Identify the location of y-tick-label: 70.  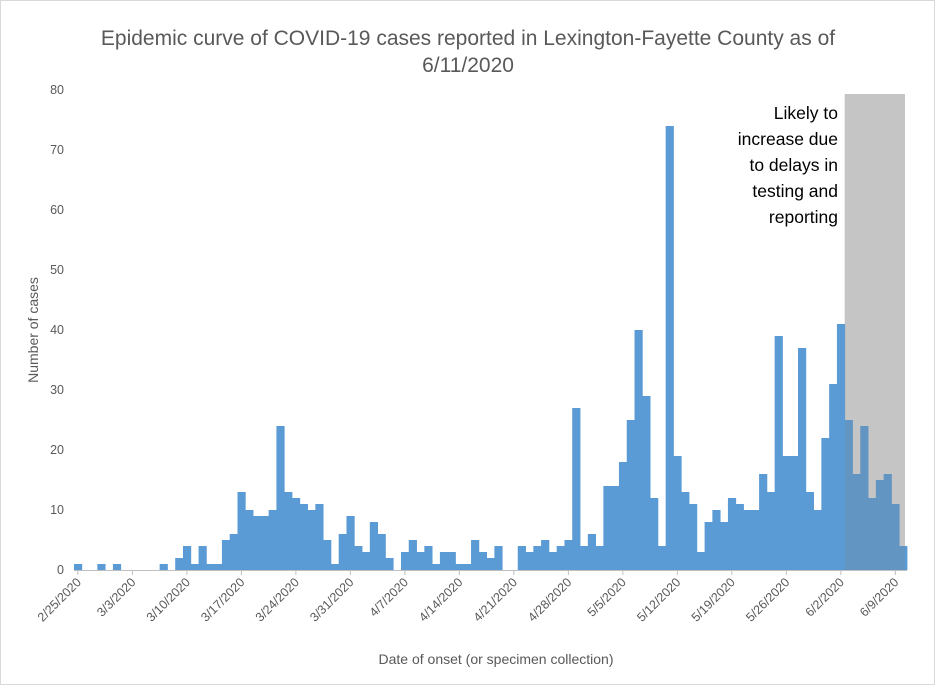
(57, 150).